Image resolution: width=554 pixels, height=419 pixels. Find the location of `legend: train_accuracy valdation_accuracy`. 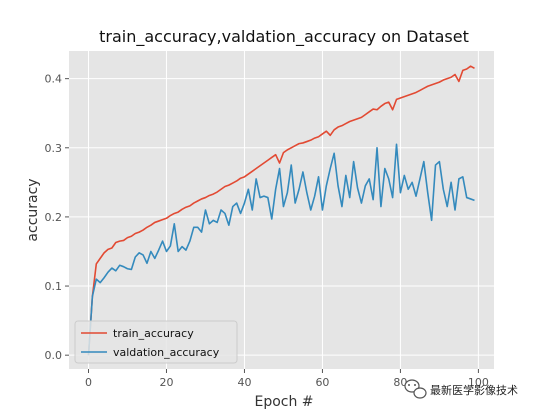

legend: train_accuracy valdation_accuracy is located at coordinates (156, 342).